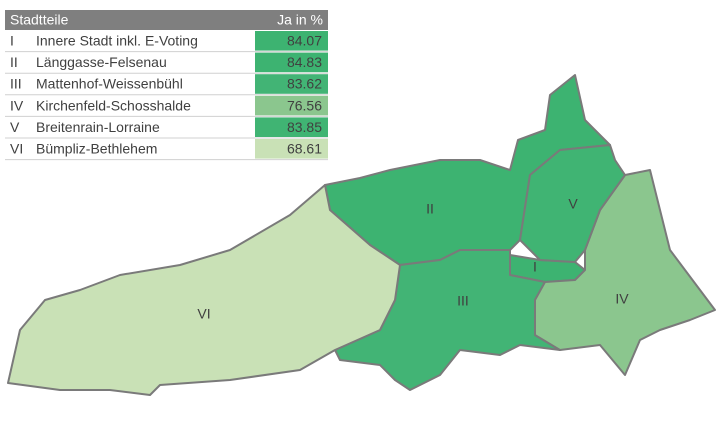 Image resolution: width=727 pixels, height=421 pixels. What do you see at coordinates (14, 62) in the screenshot?
I see `row-id: II` at bounding box center [14, 62].